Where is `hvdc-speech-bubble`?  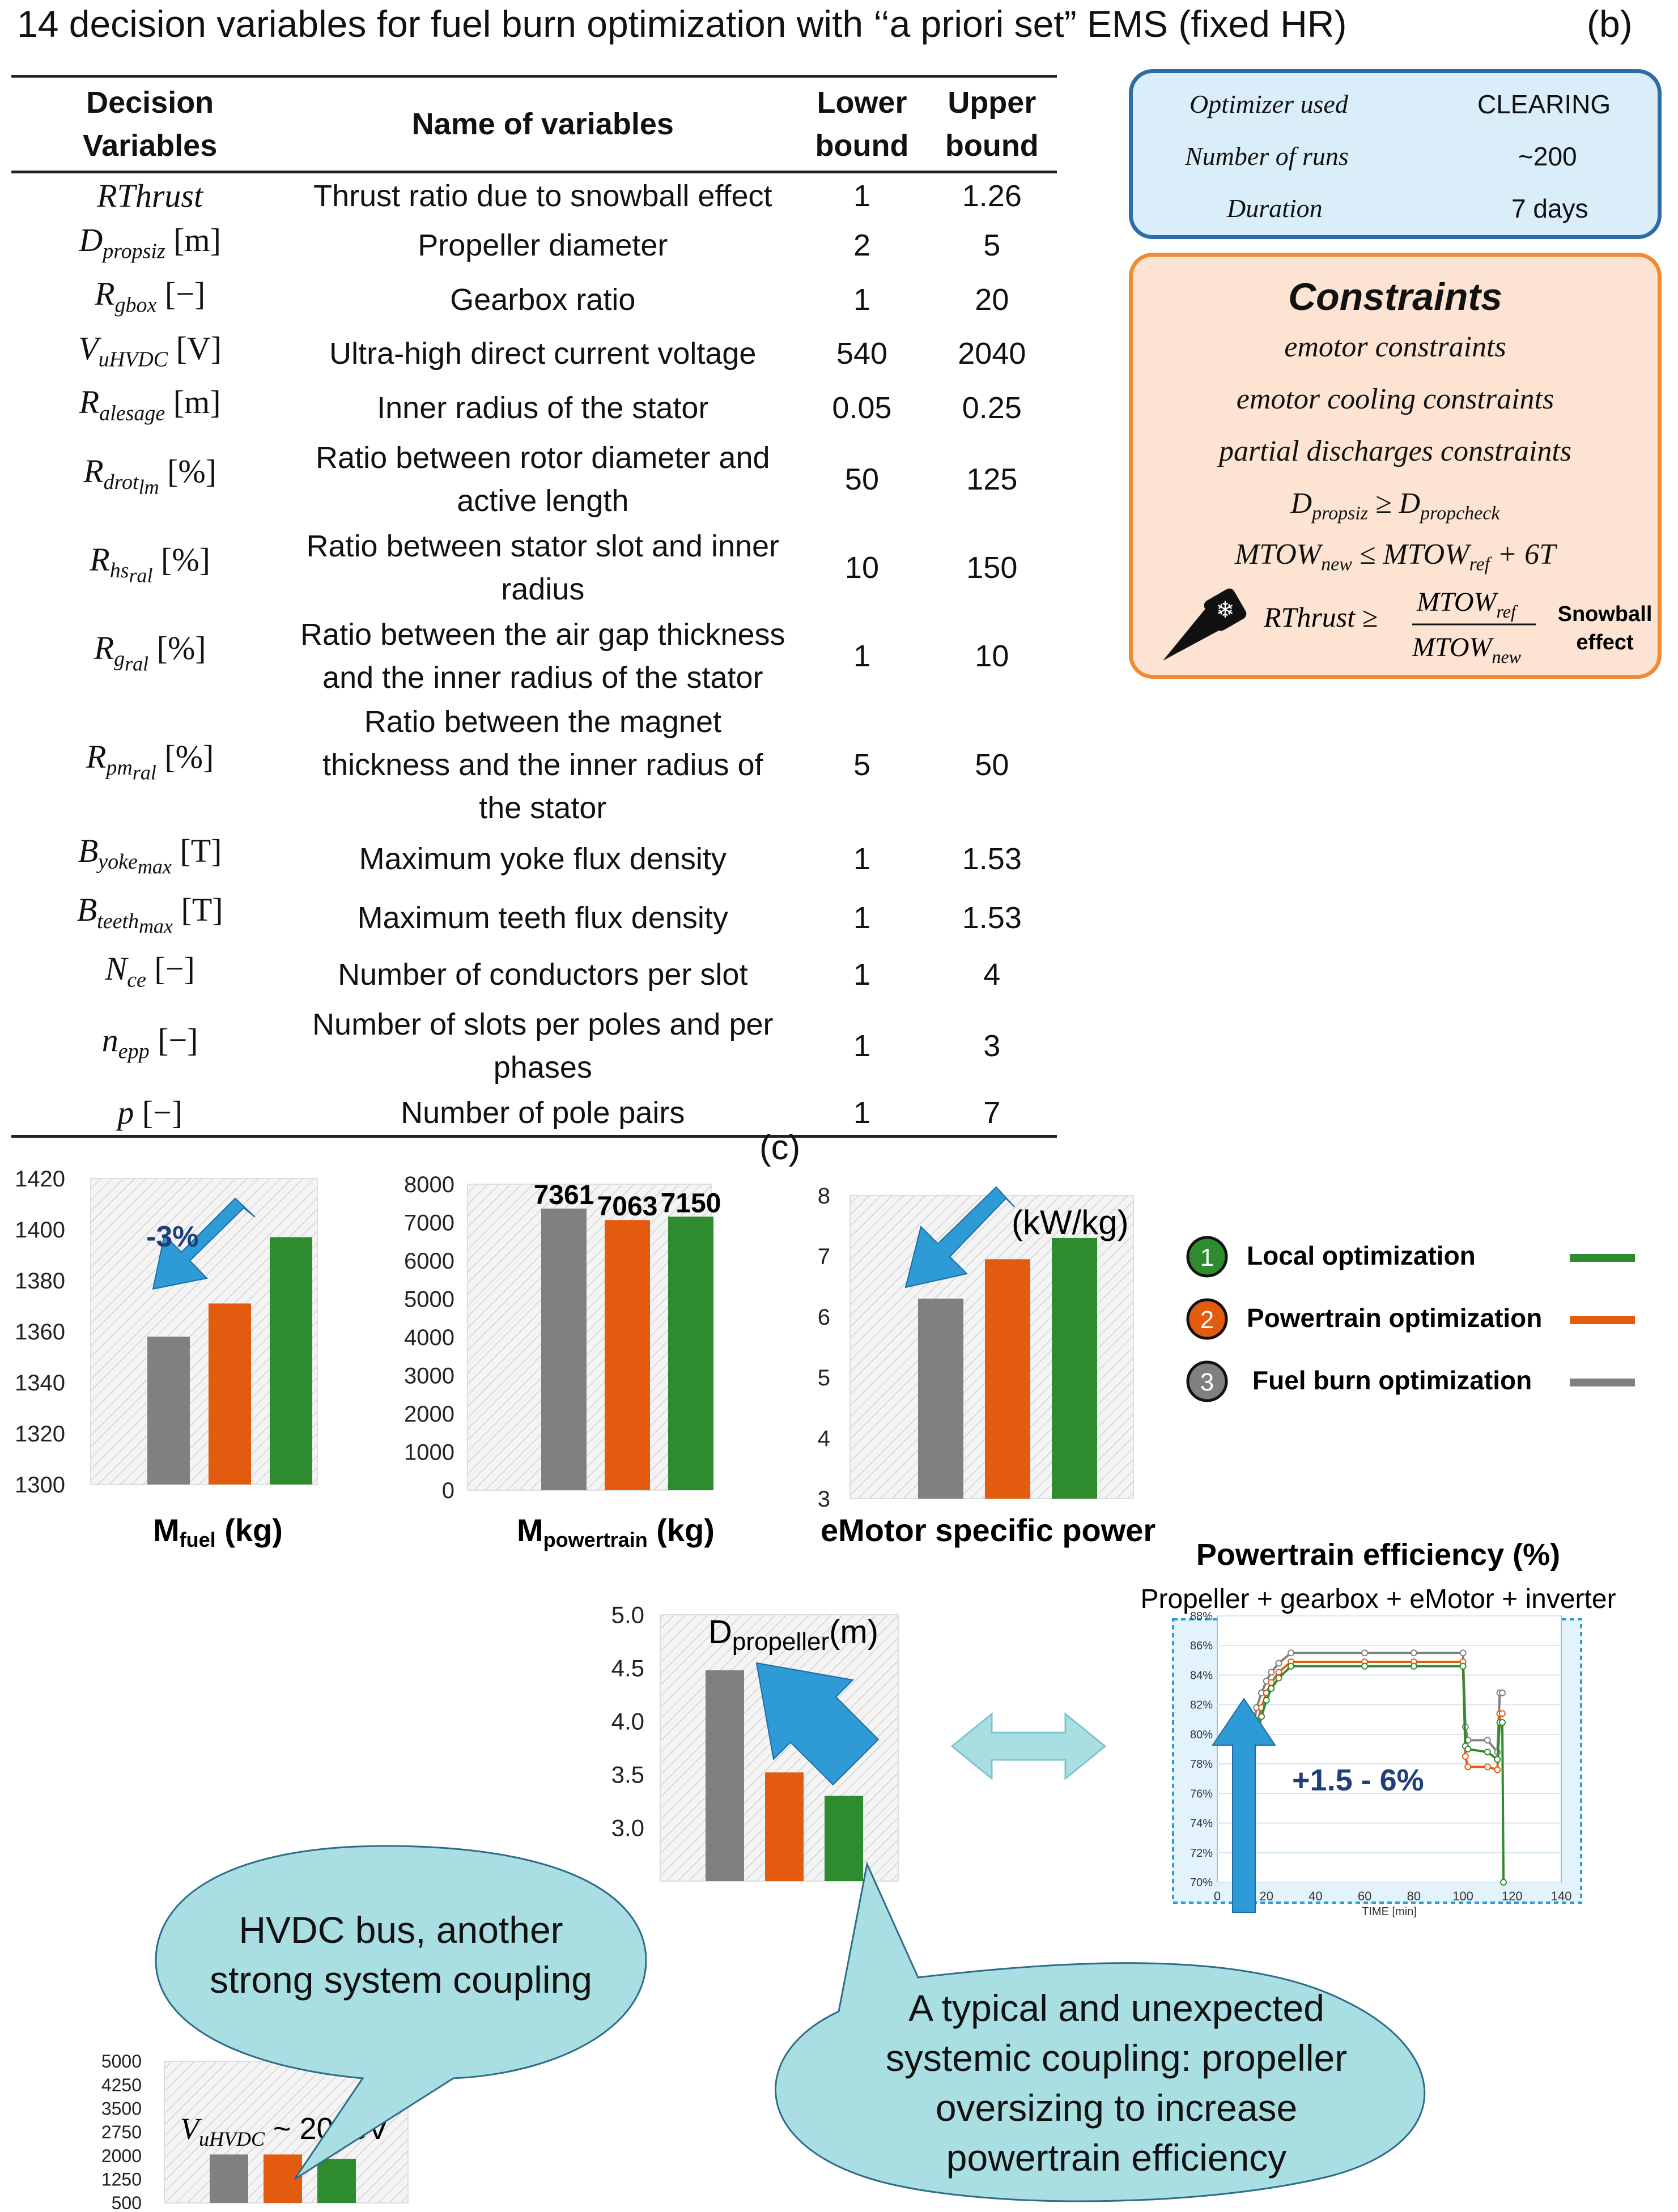 hvdc-speech-bubble is located at coordinates (401, 2012).